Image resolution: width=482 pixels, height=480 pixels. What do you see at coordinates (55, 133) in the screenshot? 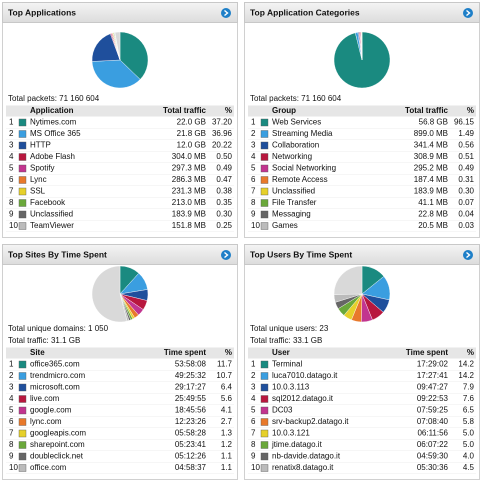
I see `row-name: MS Office 365` at bounding box center [55, 133].